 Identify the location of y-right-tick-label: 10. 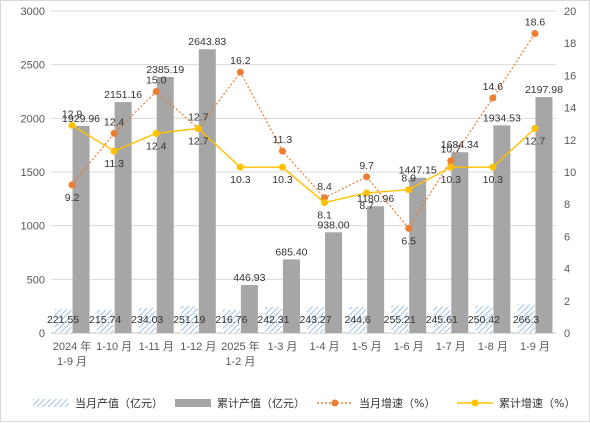
(570, 173).